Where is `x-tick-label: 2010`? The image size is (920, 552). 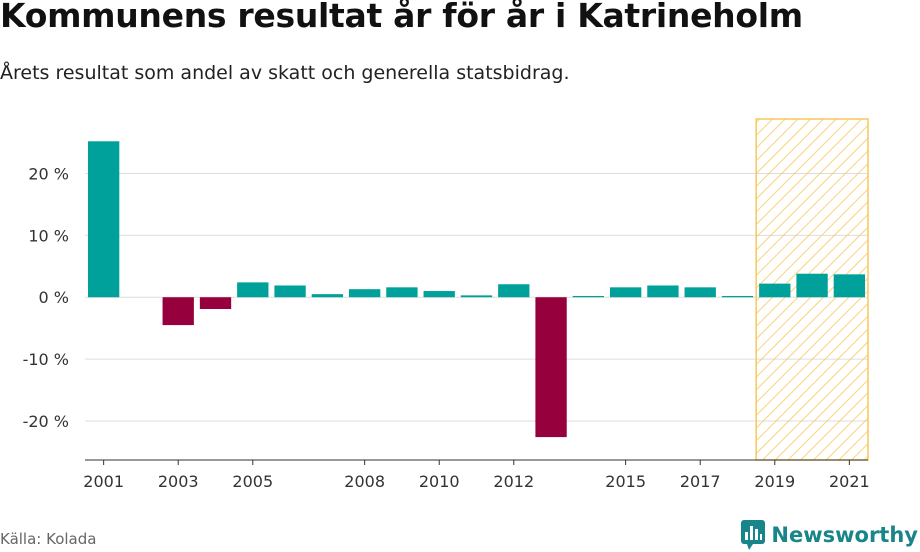 x-tick-label: 2010 is located at coordinates (439, 481).